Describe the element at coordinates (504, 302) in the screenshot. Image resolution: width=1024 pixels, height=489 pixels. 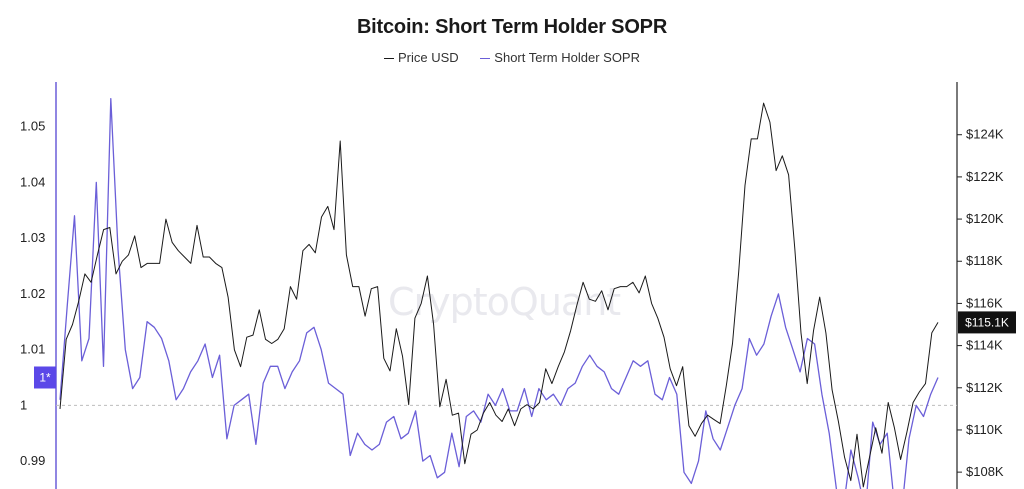
I see `watermark: CryptoQuant` at that location.